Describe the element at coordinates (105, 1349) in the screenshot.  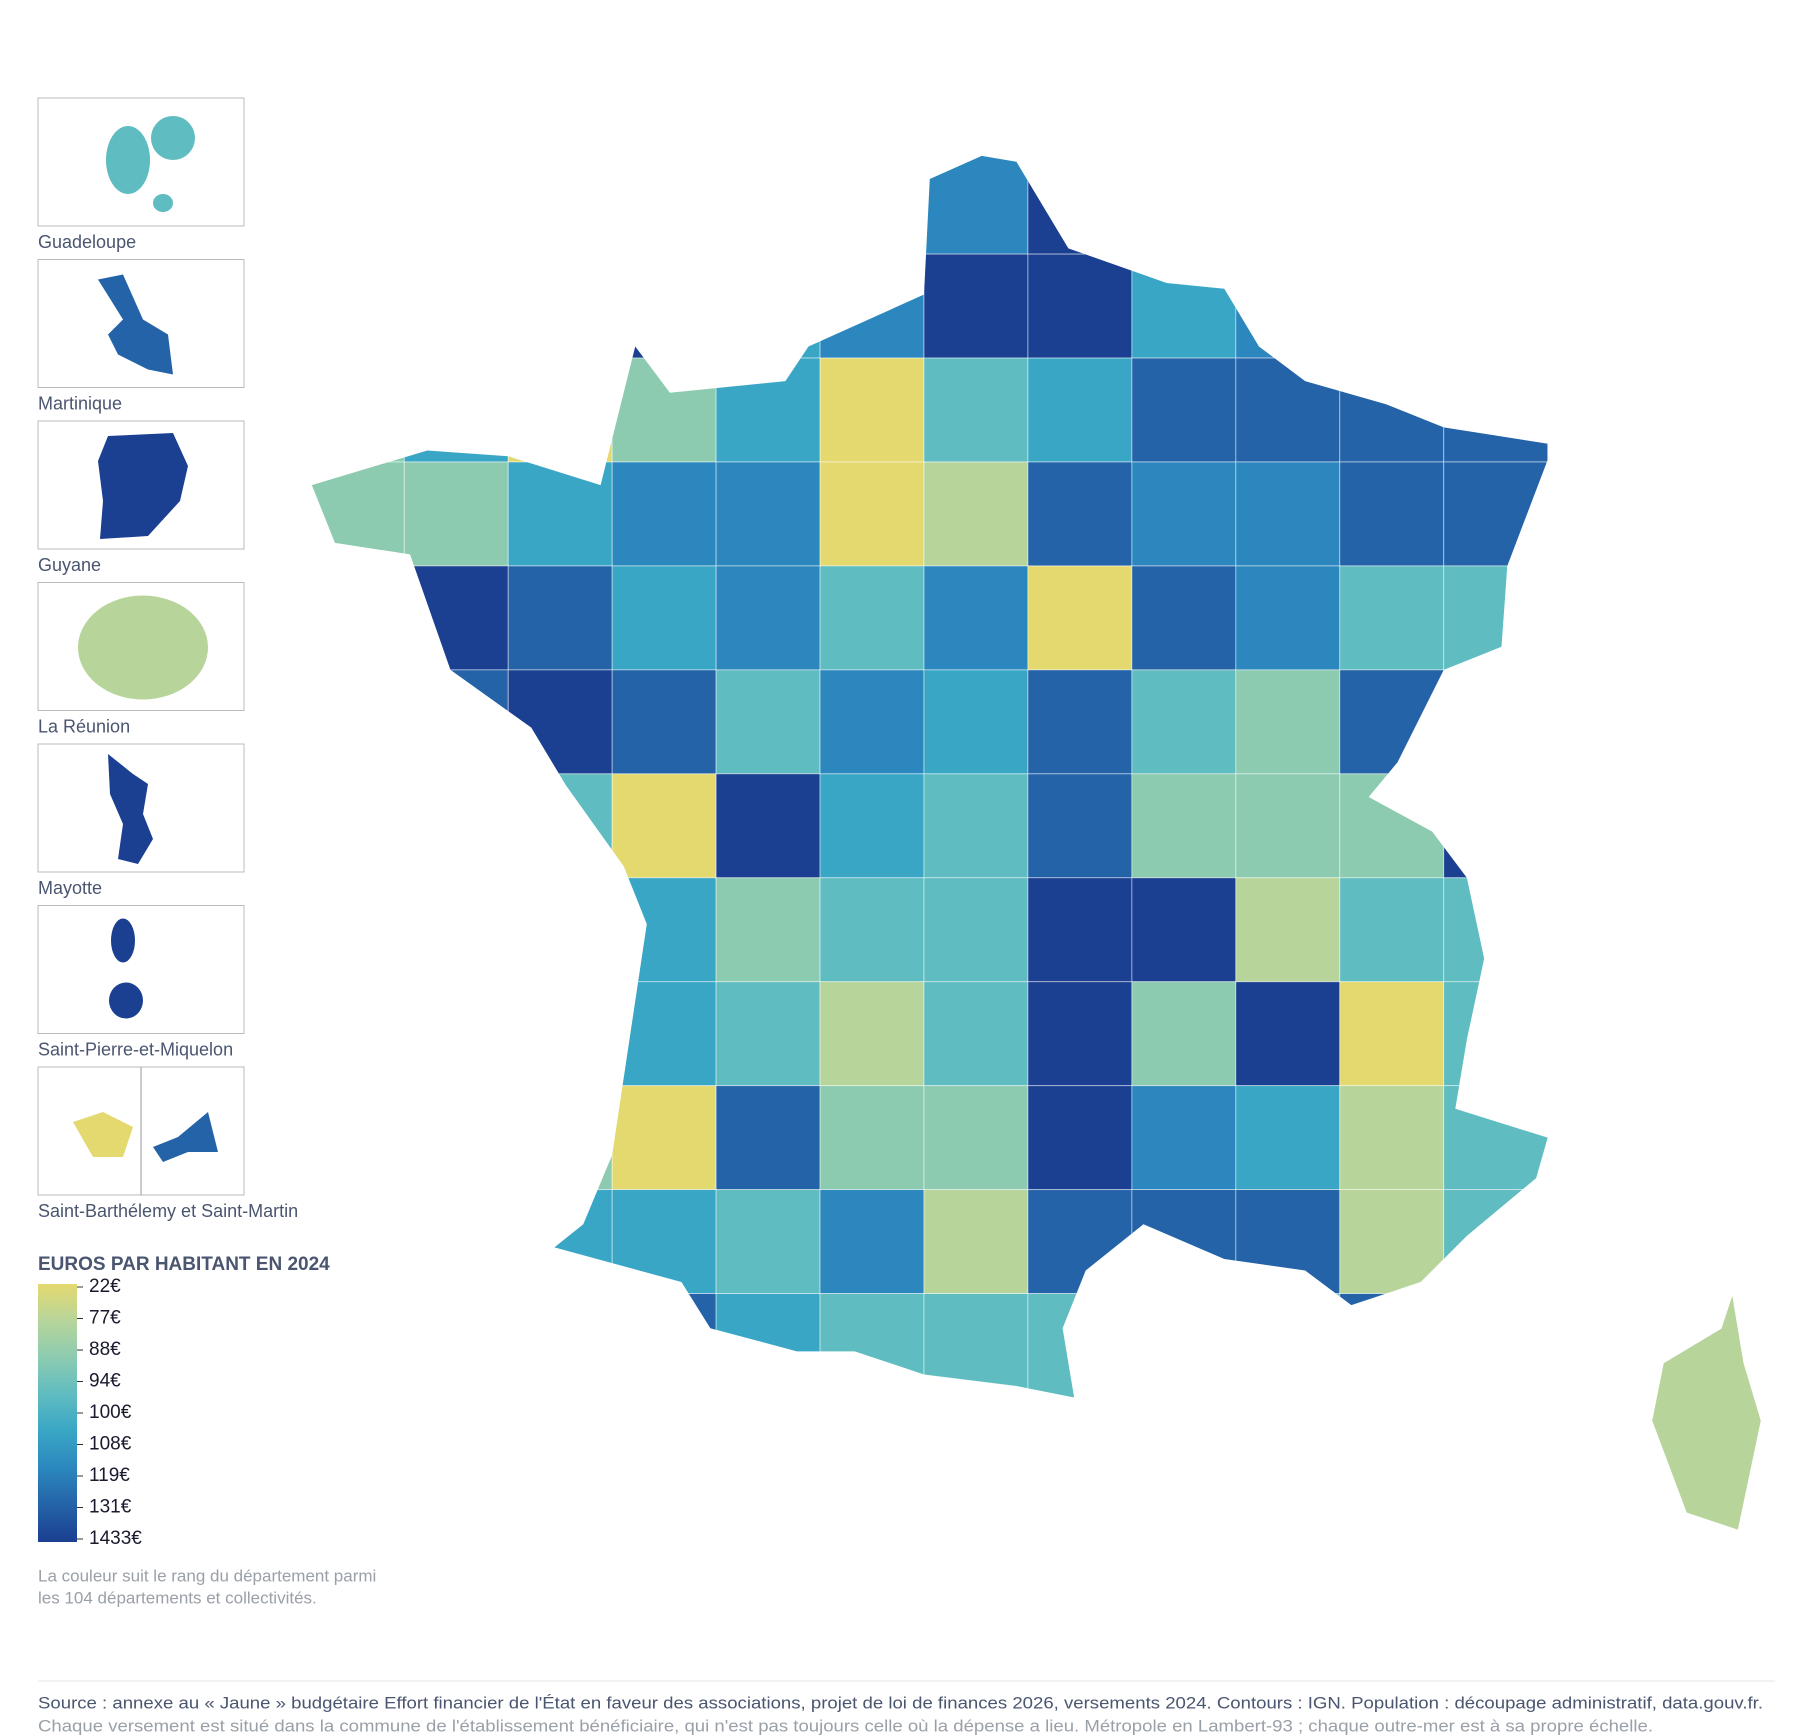
I see `legend-tick-label: 88€` at that location.